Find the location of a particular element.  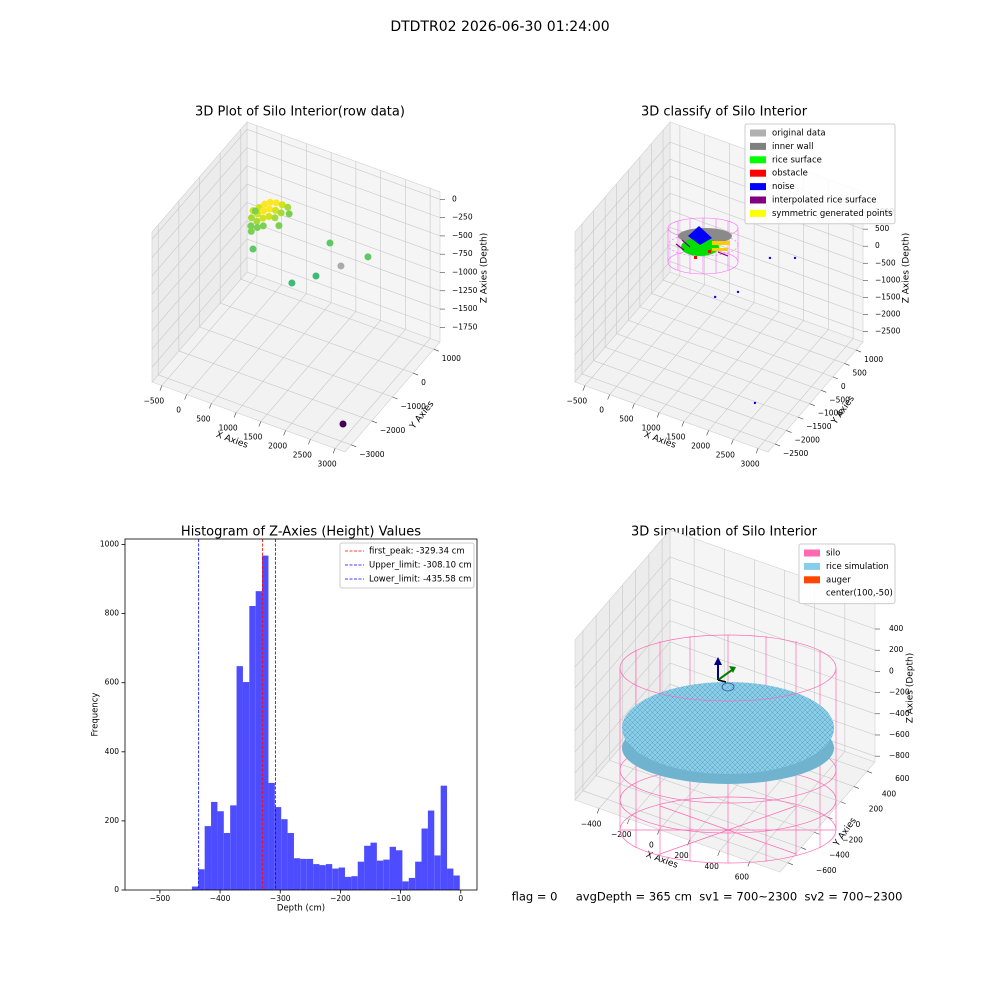

x-tick-label: 3000 is located at coordinates (750, 463).